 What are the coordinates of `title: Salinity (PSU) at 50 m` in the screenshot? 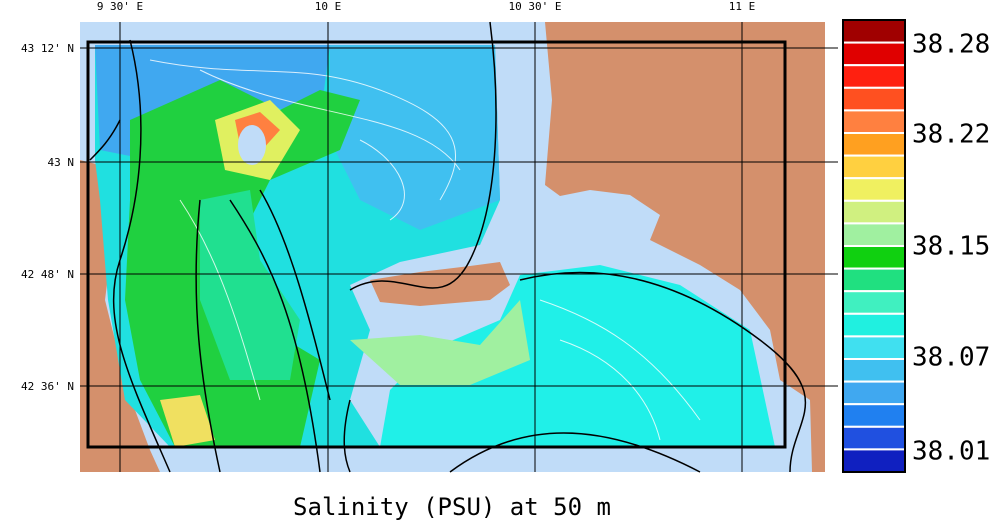 It's located at (452, 507).